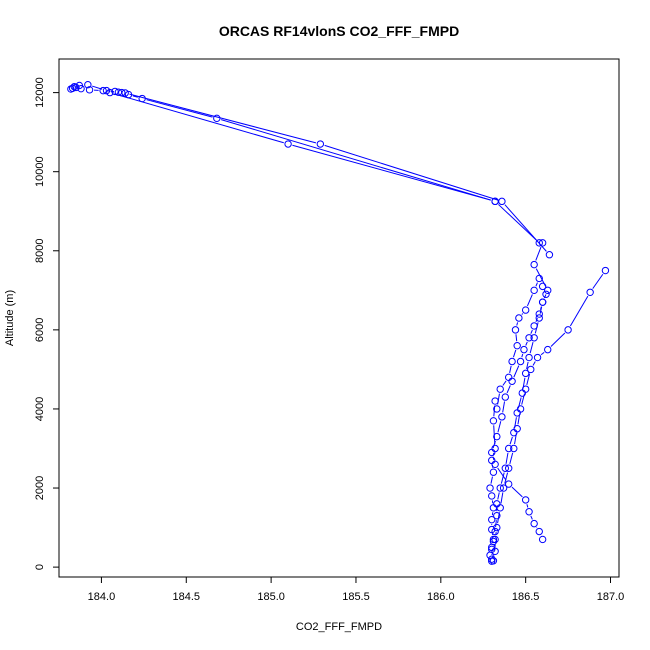  Describe the element at coordinates (40, 92) in the screenshot. I see `y-tick-label: 12000` at that location.